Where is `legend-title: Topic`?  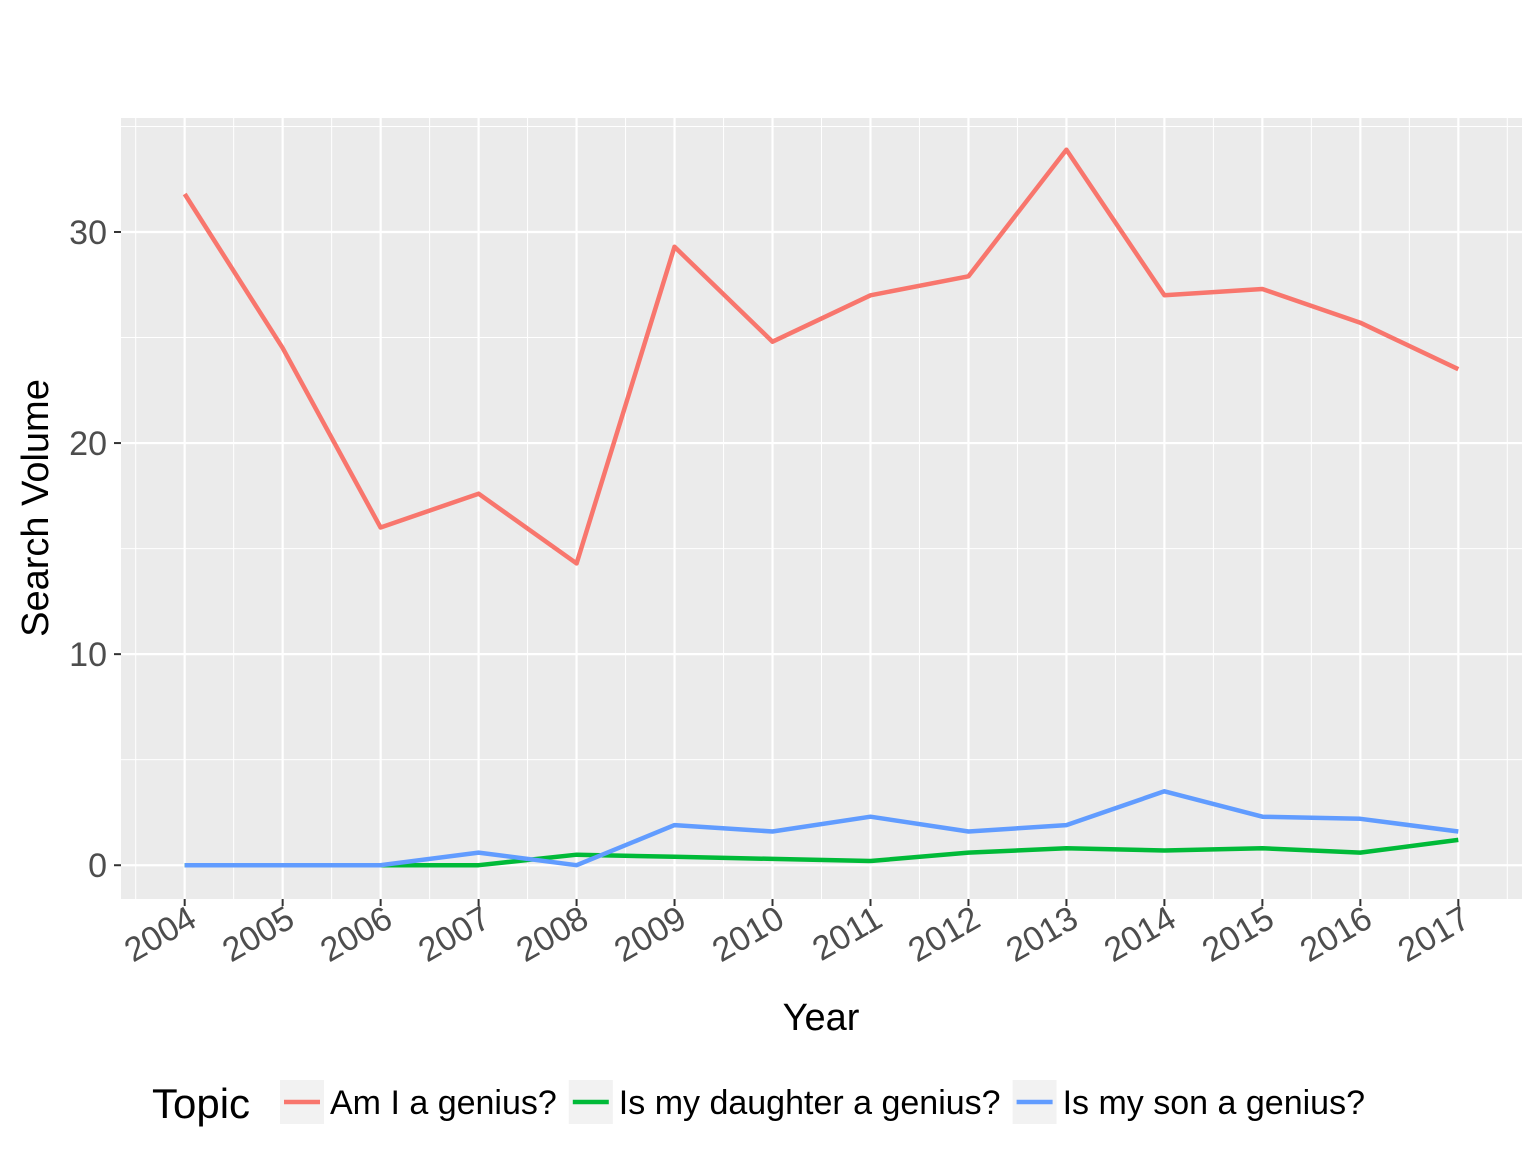
legend-title: Topic is located at coordinates (201, 1103).